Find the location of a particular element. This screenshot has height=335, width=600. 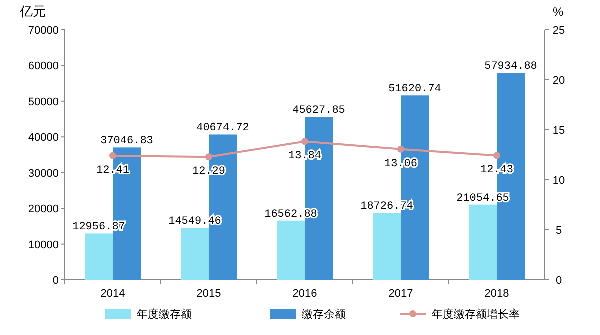

y2-tick-label: 20 is located at coordinates (559, 81).